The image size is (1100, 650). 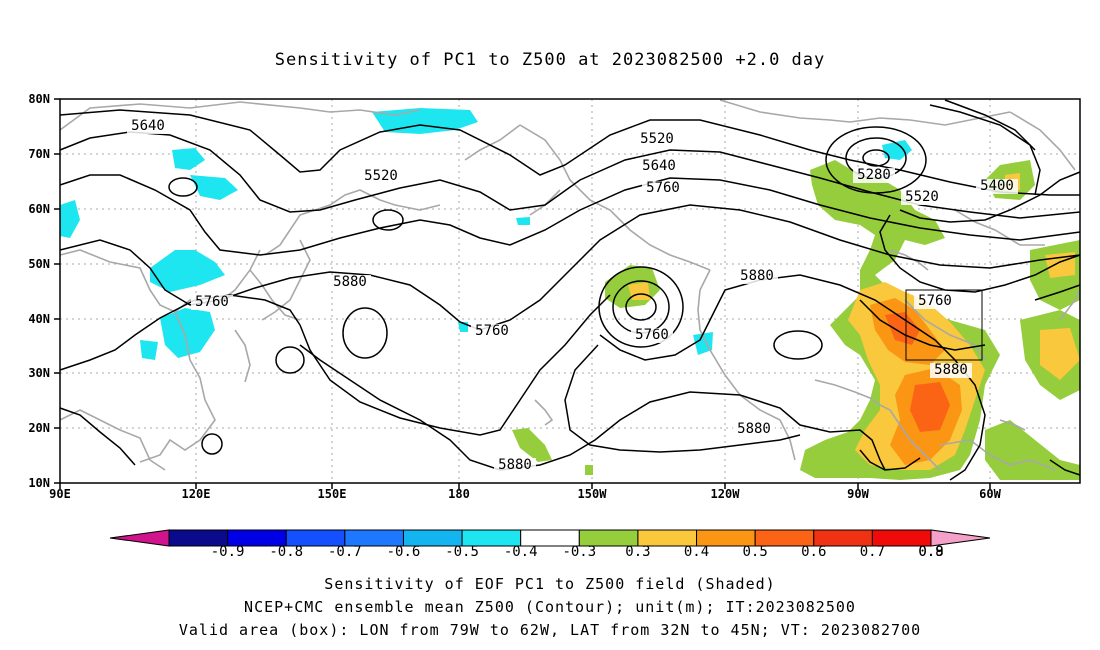 What do you see at coordinates (286, 552) in the screenshot?
I see `colorbar-tick-label: -0.8` at bounding box center [286, 552].